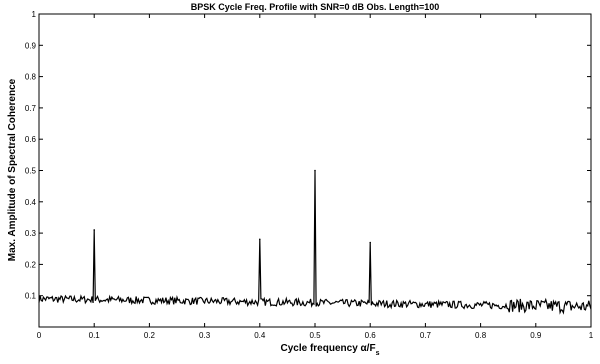 The height and width of the screenshot is (364, 600). What do you see at coordinates (591, 335) in the screenshot?
I see `x-tick-label: 1` at bounding box center [591, 335].